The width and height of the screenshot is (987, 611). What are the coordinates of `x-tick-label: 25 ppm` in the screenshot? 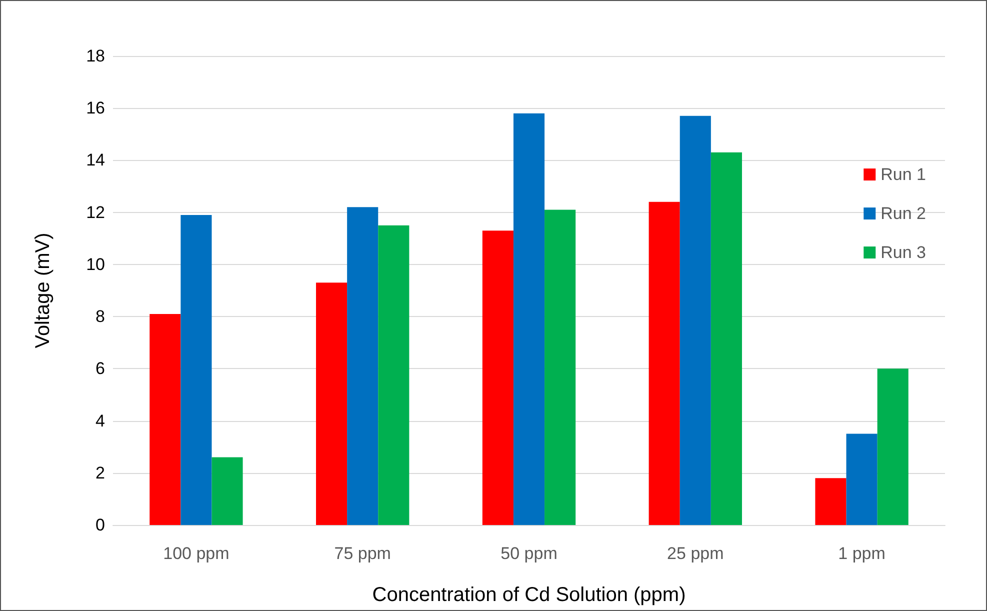 It's located at (695, 553).